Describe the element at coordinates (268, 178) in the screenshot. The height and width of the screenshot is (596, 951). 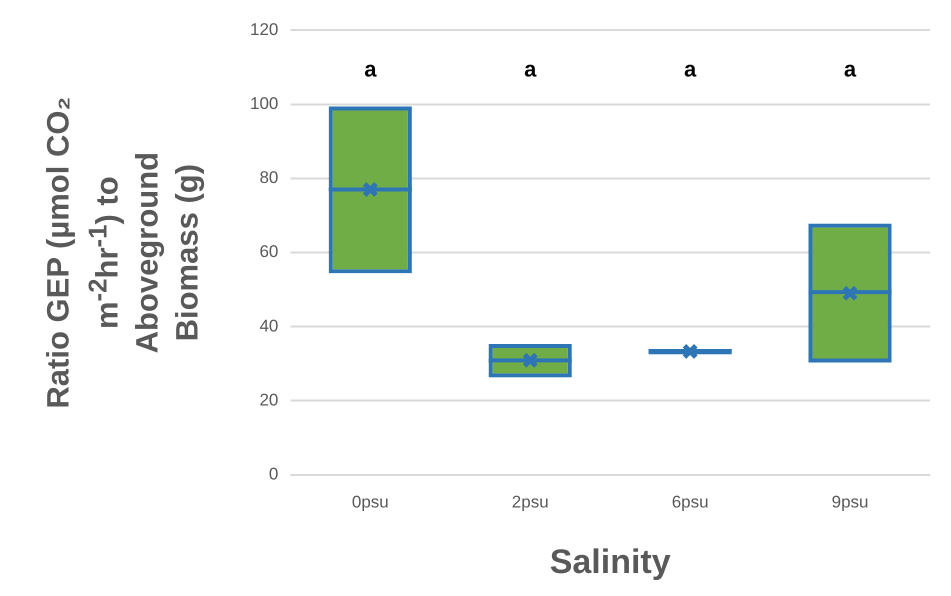
I see `y-tick-label: 80` at that location.